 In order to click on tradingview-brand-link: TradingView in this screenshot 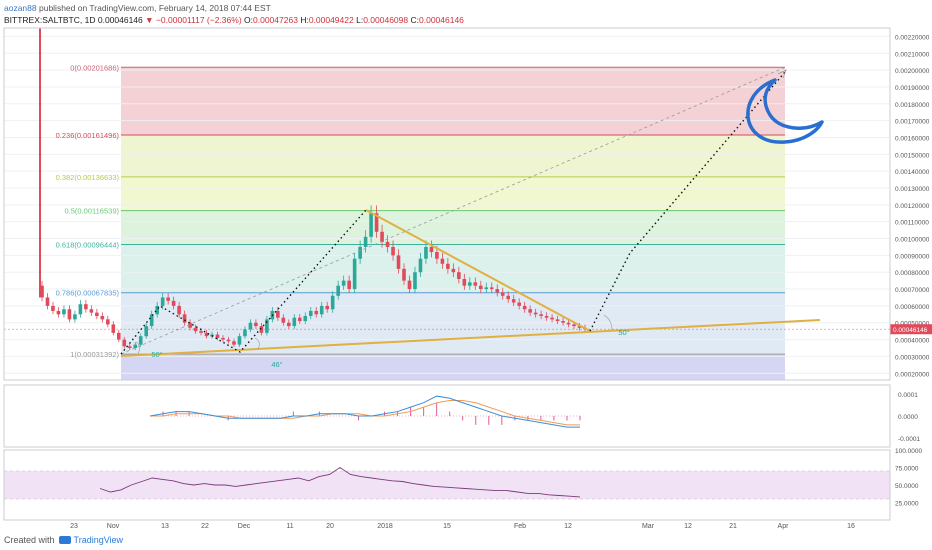, I will do `click(98, 540)`.